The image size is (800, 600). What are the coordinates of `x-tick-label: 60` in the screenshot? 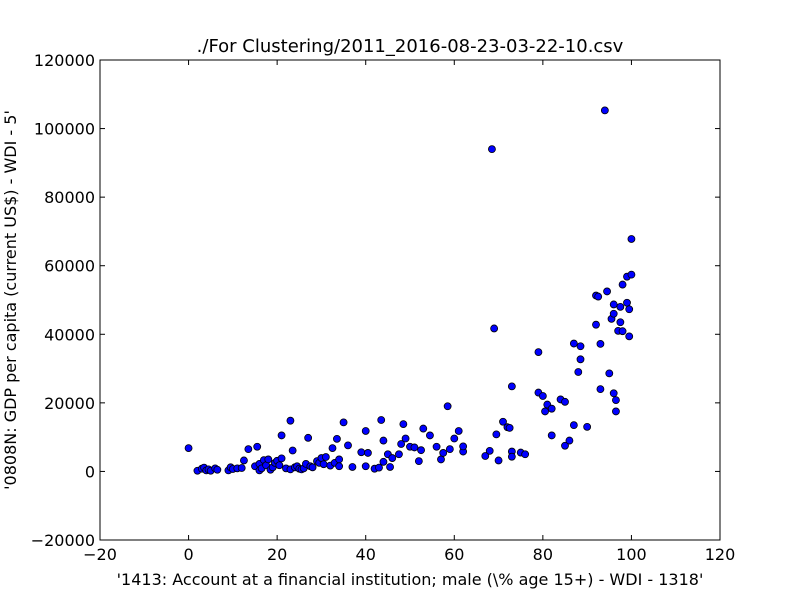 It's located at (454, 554).